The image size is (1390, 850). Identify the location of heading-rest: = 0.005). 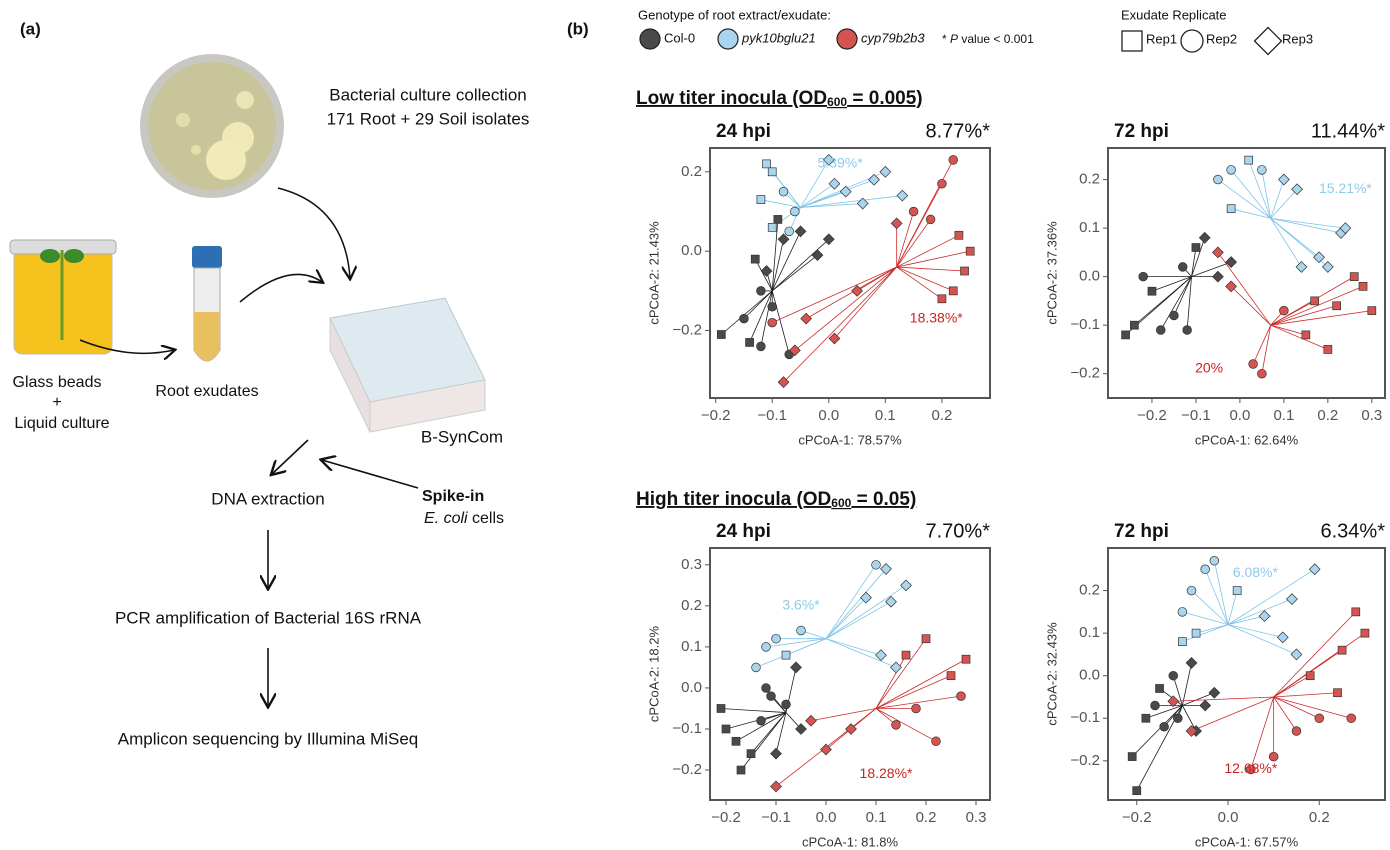
(885, 98).